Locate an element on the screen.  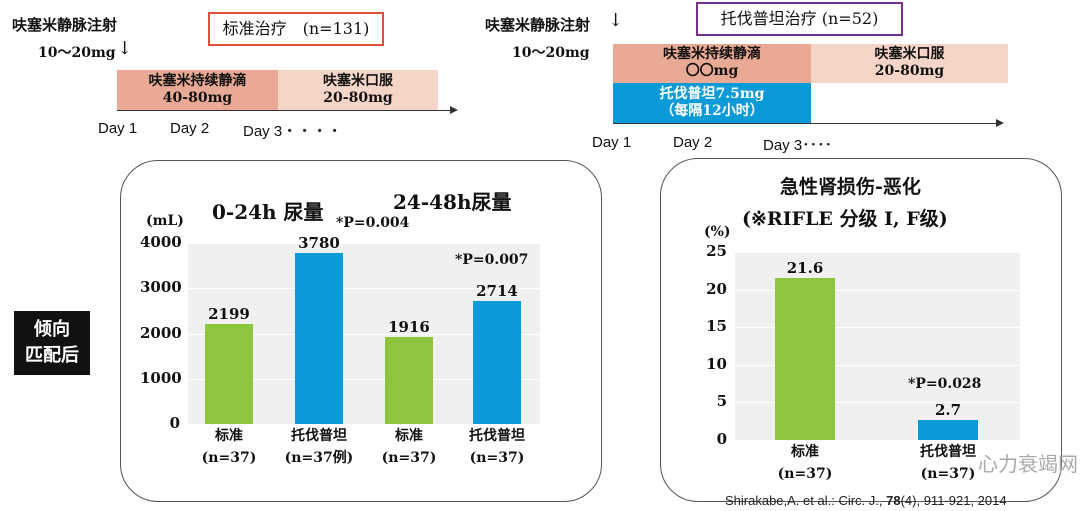
right-day-2: Day 2 is located at coordinates (693, 142).